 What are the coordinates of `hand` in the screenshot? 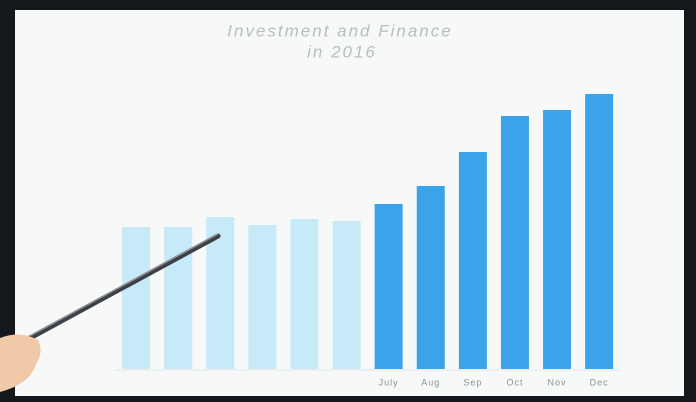 It's located at (20, 363).